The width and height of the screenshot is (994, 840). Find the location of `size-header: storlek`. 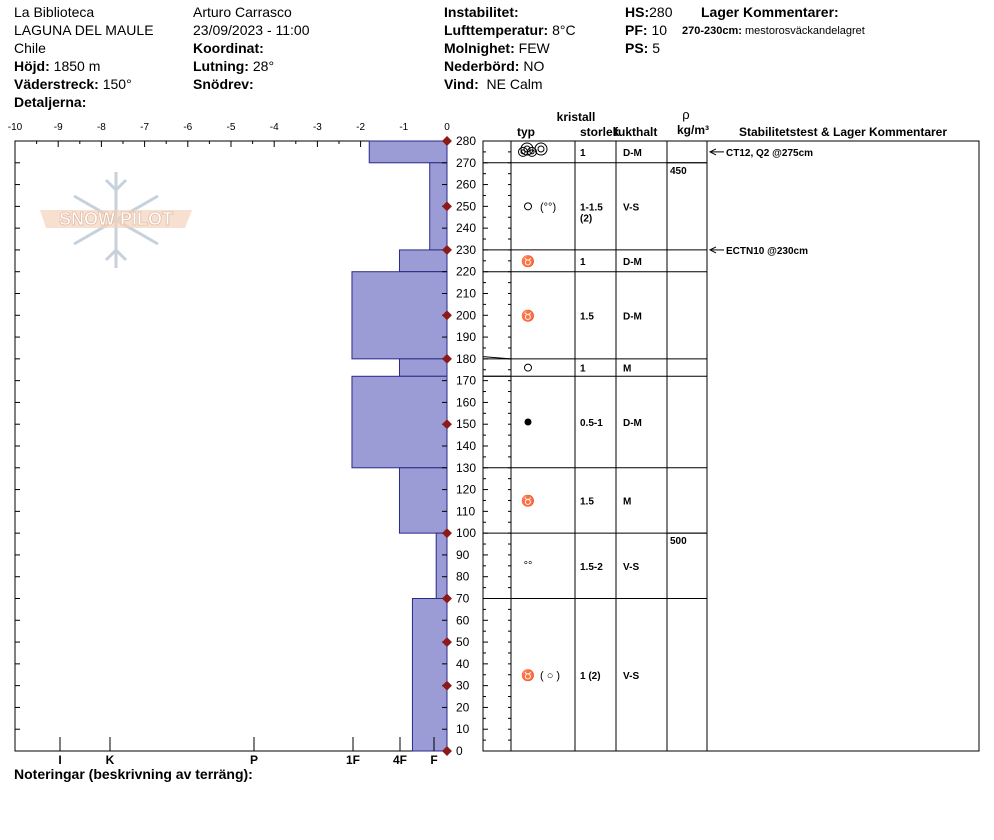

size-header: storlek is located at coordinates (600, 132).